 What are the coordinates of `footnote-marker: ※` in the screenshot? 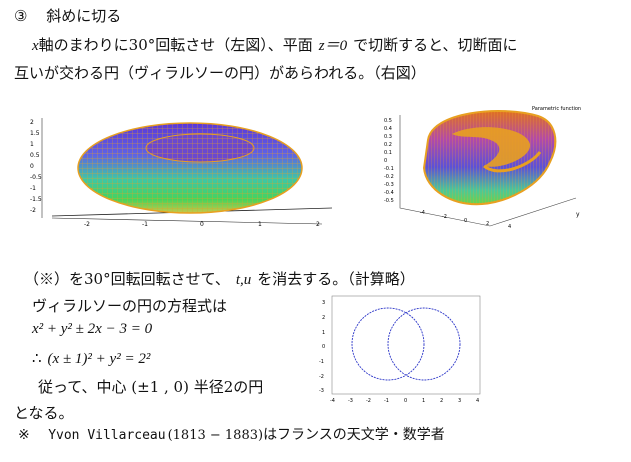 It's located at (24, 435).